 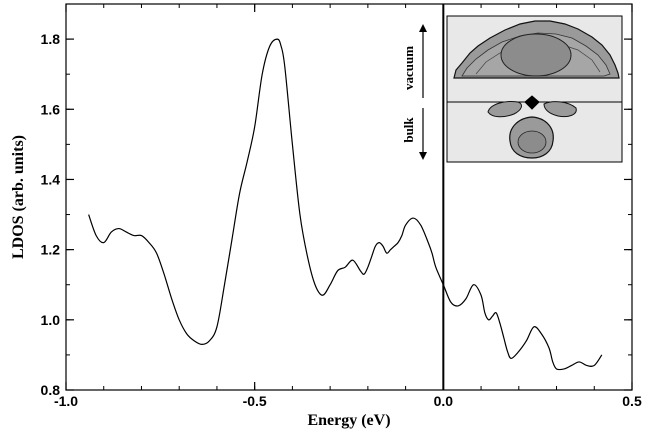 What do you see at coordinates (532, 142) in the screenshot?
I see `inset-bulk-lobe-core` at bounding box center [532, 142].